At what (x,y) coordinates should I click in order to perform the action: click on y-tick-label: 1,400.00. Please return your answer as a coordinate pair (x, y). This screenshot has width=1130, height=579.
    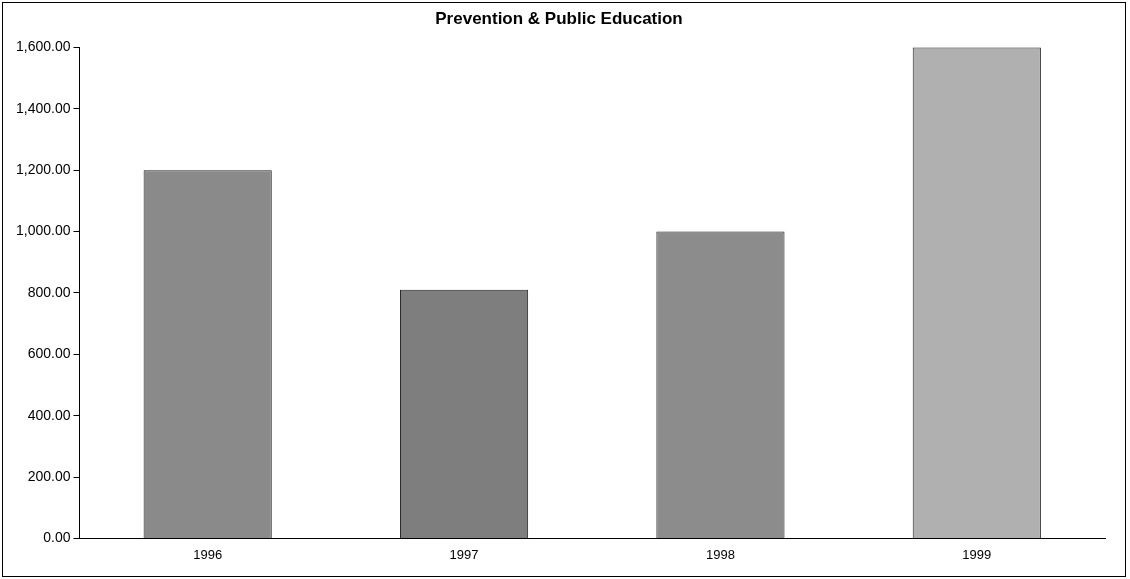
    Looking at the image, I should click on (43, 107).